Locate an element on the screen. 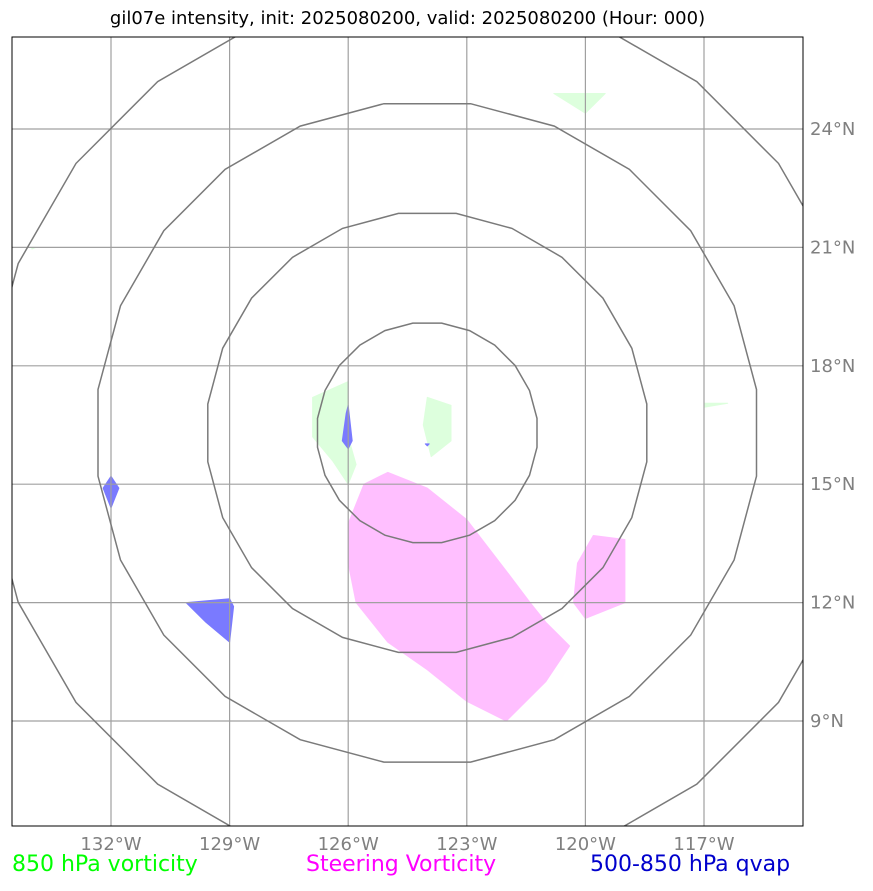 This screenshot has height=891, width=873. lon-tick-label: 123°W is located at coordinates (466, 844).